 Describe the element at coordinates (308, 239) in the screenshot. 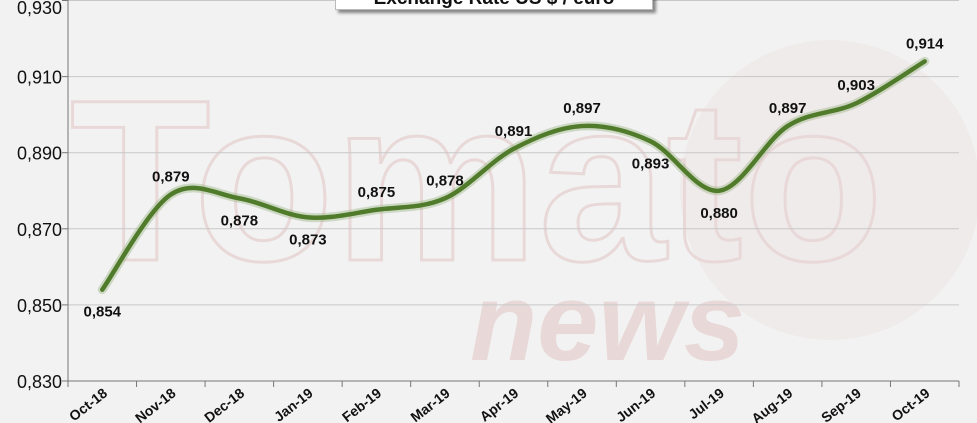

I see `data-label: 0,873` at that location.